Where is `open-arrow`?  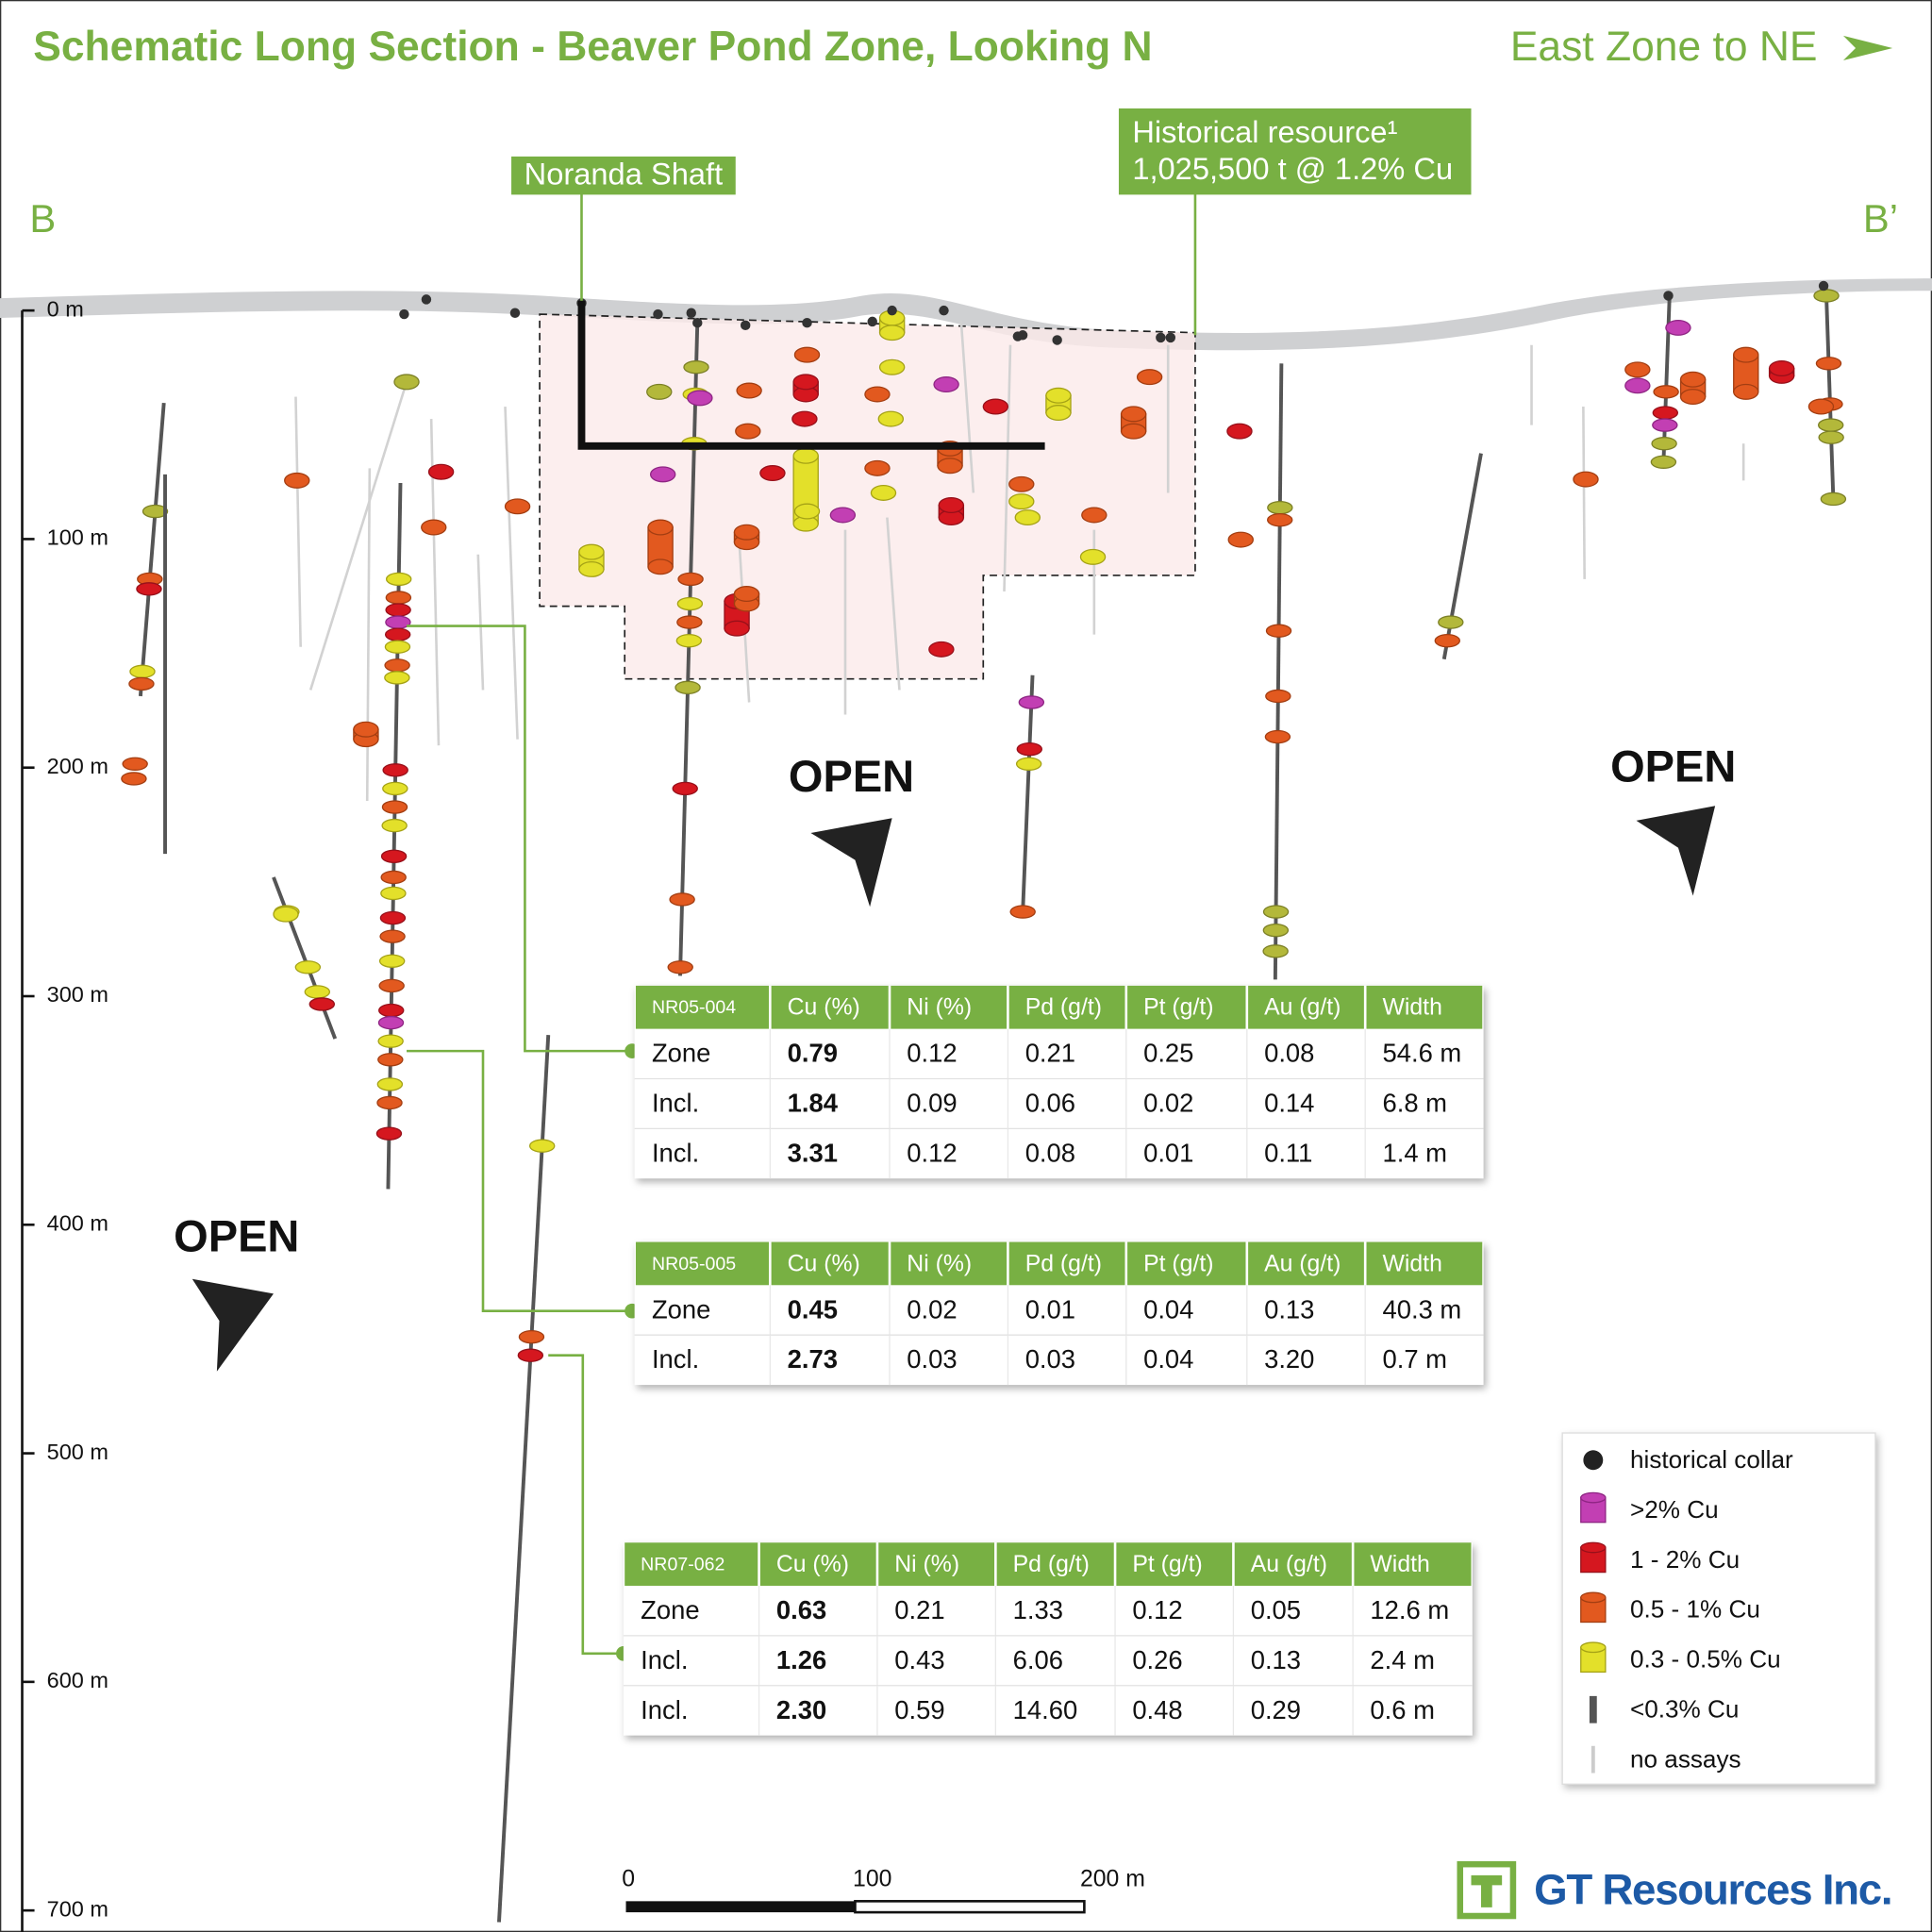
open-arrow is located at coordinates (233, 1325).